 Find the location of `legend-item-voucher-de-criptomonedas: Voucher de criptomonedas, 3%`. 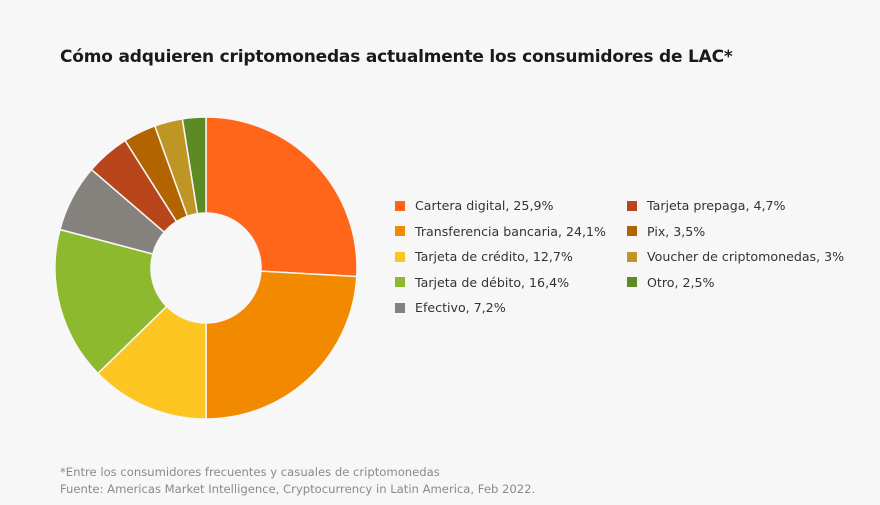

legend-item-voucher-de-criptomonedas: Voucher de criptomonedas, 3% is located at coordinates (743, 257).